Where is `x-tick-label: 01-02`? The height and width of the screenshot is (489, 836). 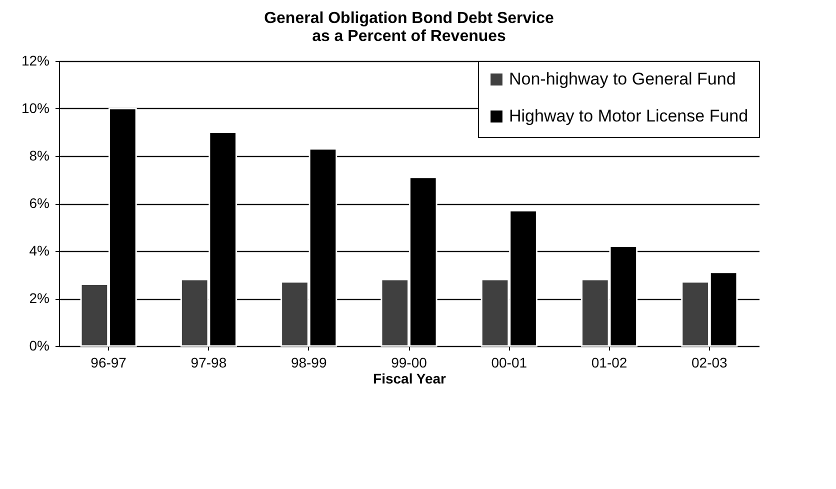
x-tick-label: 01-02 is located at coordinates (609, 362).